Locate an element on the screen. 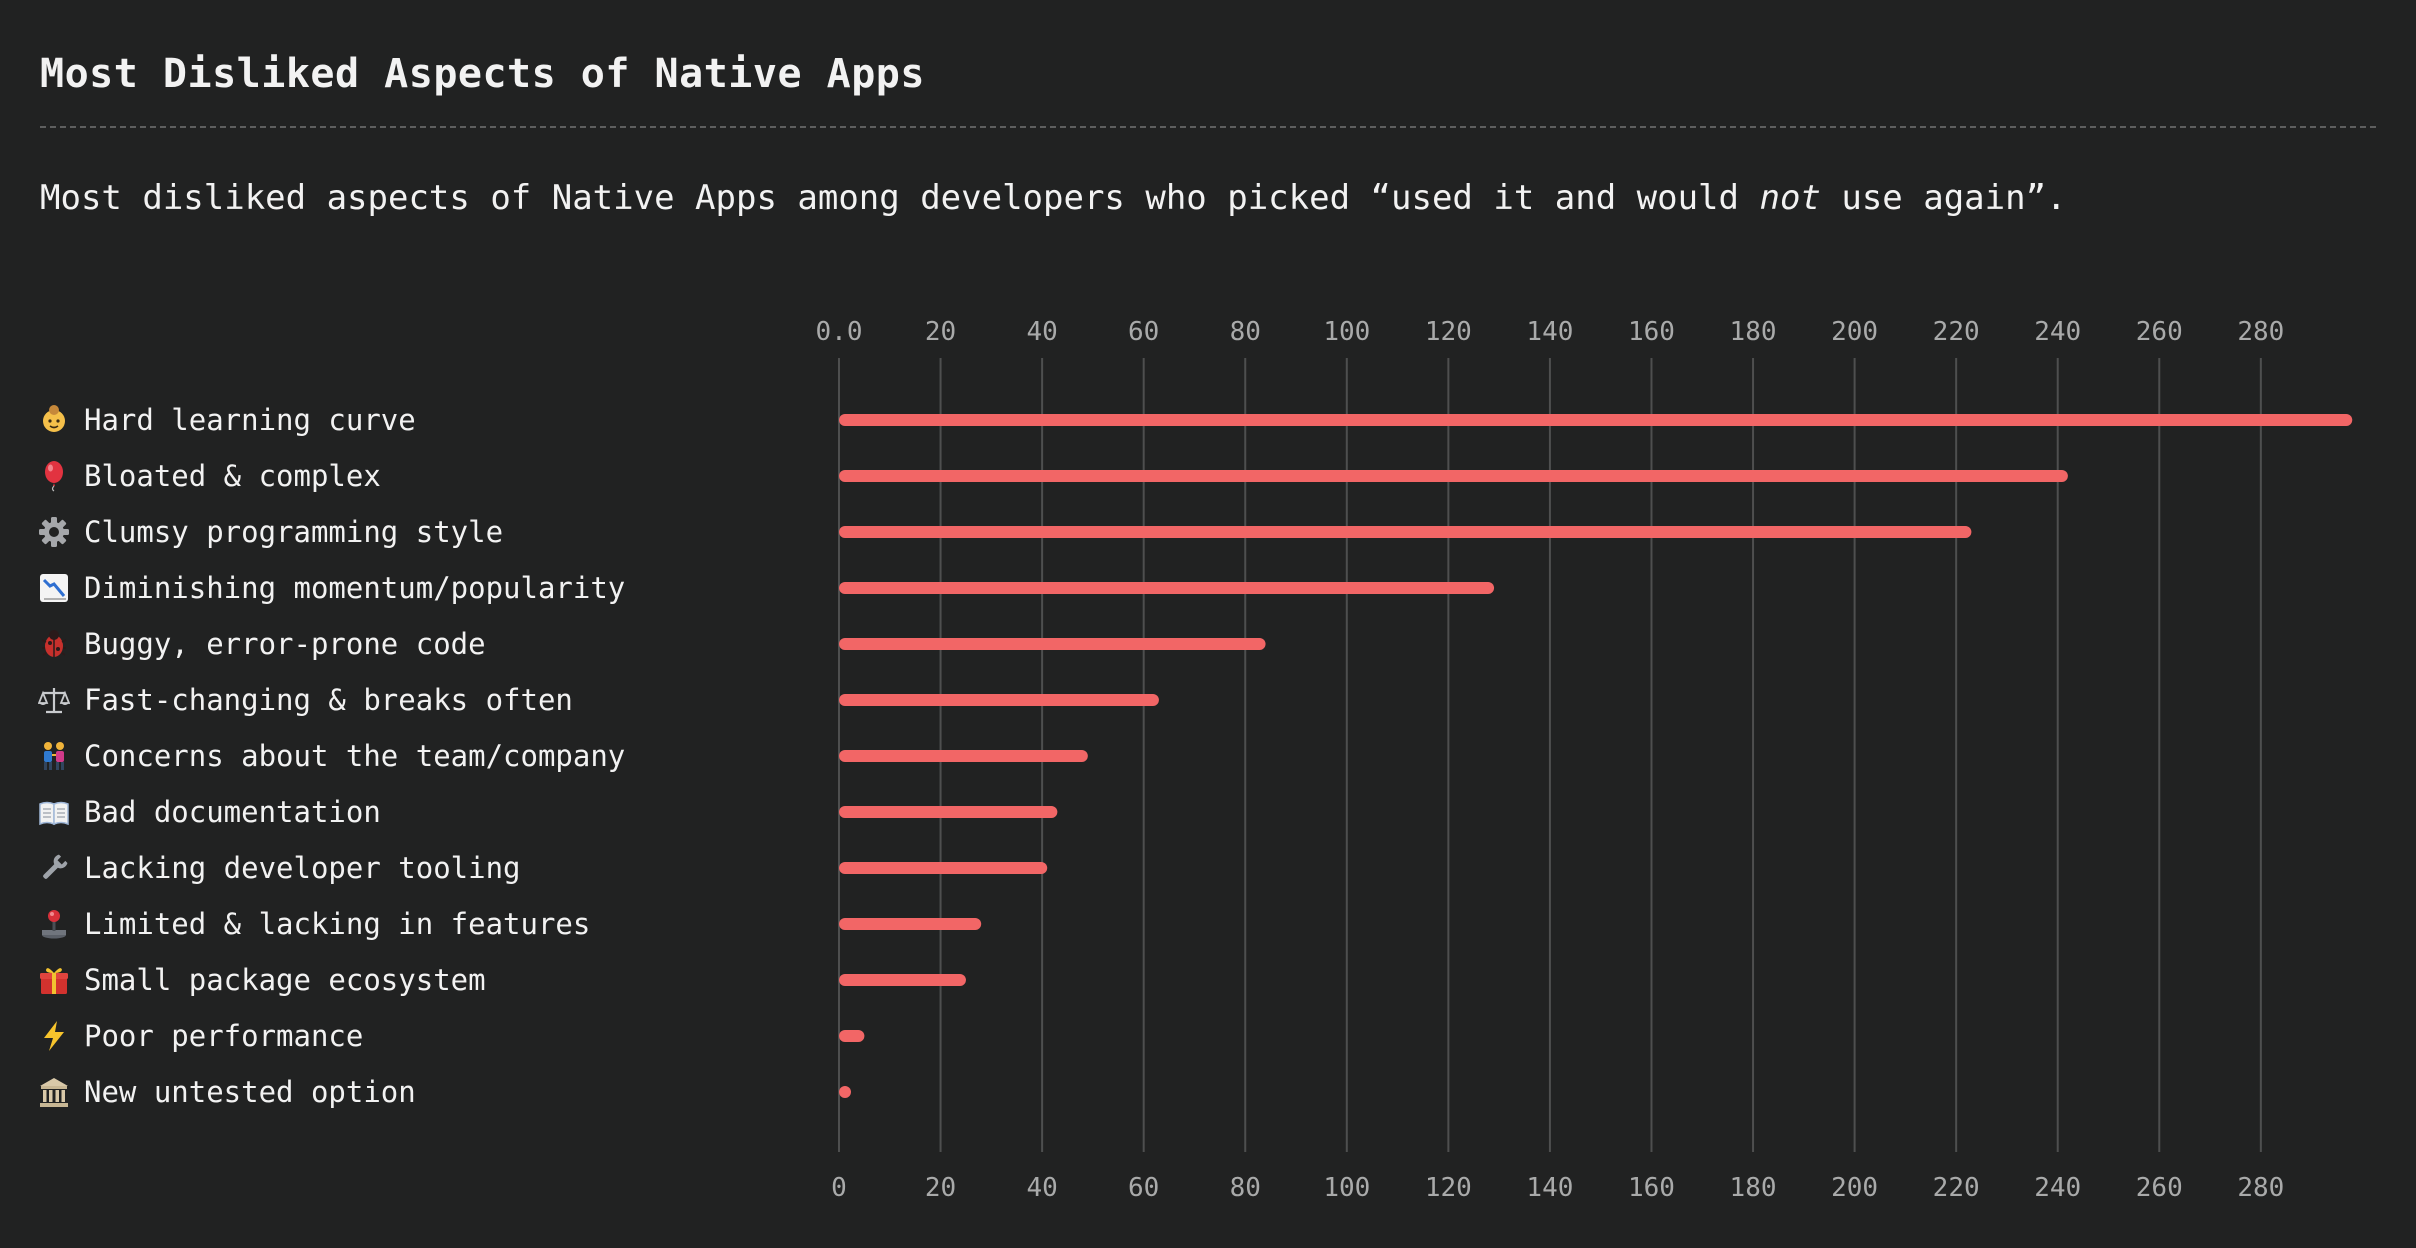 The height and width of the screenshot is (1248, 2416). category-label: Limited & lacking in features is located at coordinates (337, 924).